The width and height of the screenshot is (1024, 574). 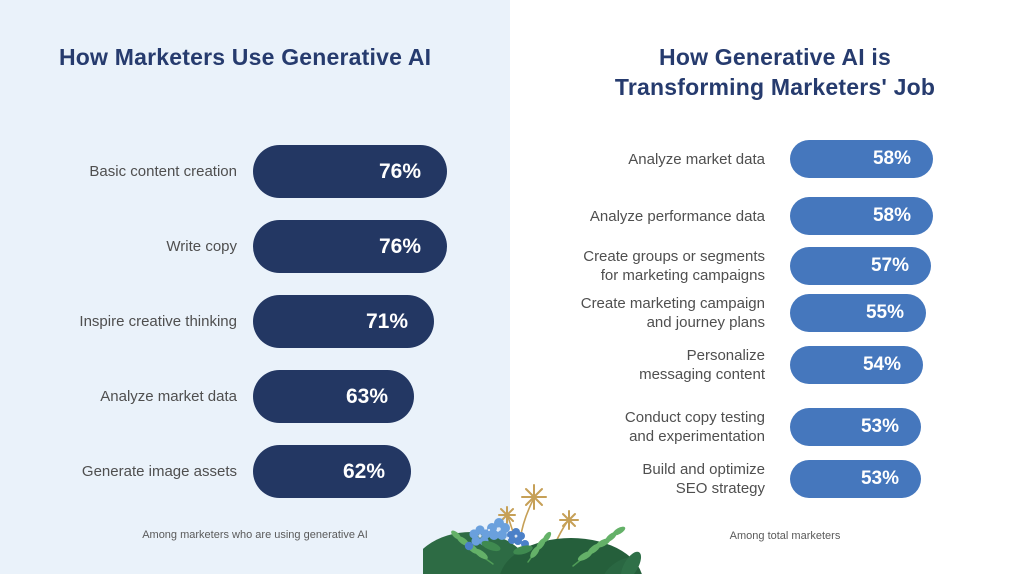 What do you see at coordinates (159, 471) in the screenshot?
I see `bar-label: Generate image assets` at bounding box center [159, 471].